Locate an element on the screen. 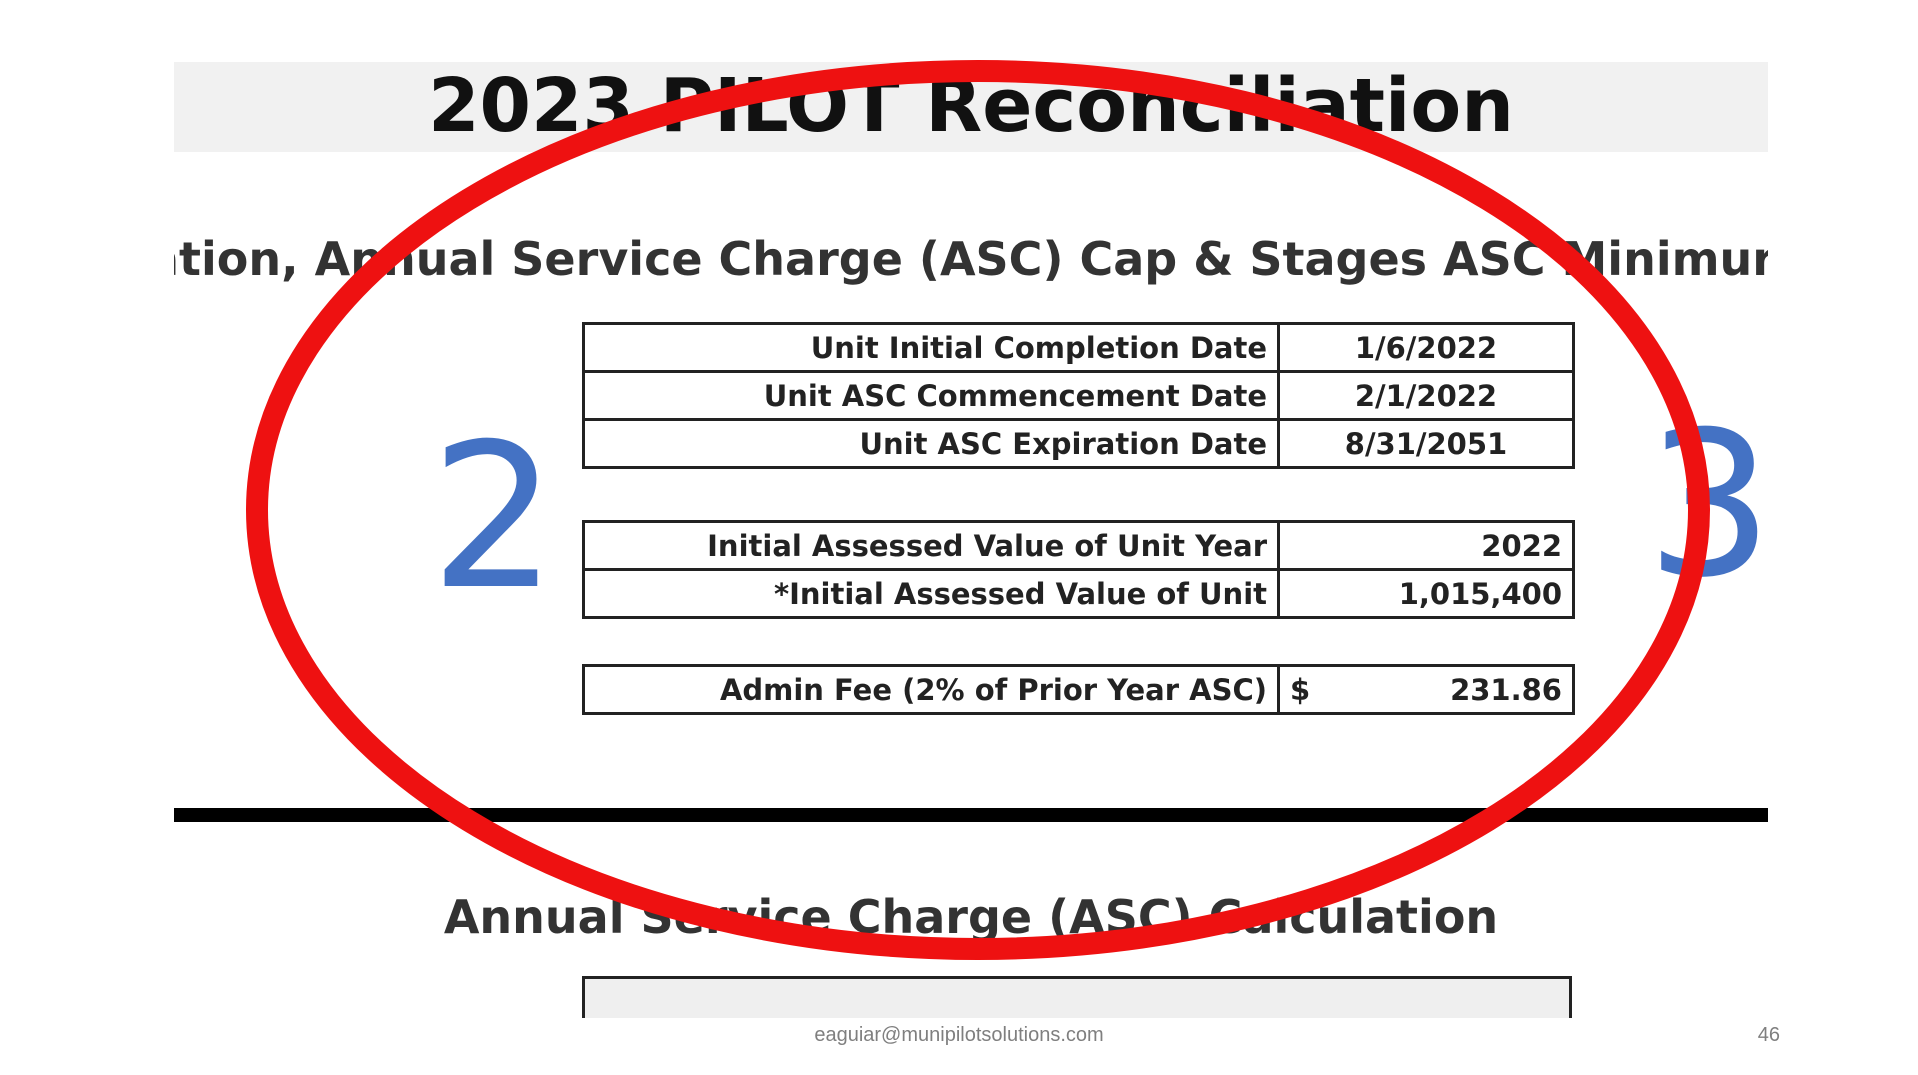 Image resolution: width=1918 pixels, height=1075 pixels. table-row: Unit Initial Completion Date 1/6/2022 is located at coordinates (1078, 347).